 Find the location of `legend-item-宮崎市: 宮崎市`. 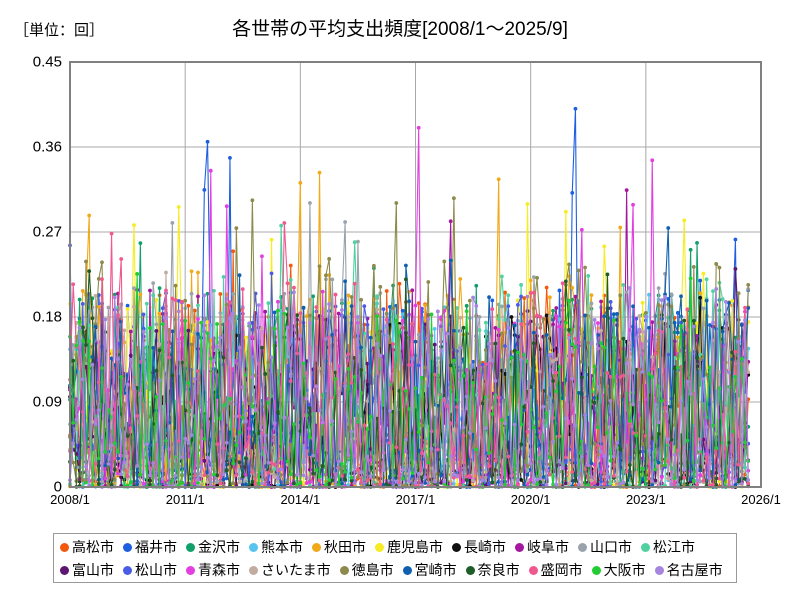

legend-item-宮崎市: 宮崎市 is located at coordinates (429, 570).